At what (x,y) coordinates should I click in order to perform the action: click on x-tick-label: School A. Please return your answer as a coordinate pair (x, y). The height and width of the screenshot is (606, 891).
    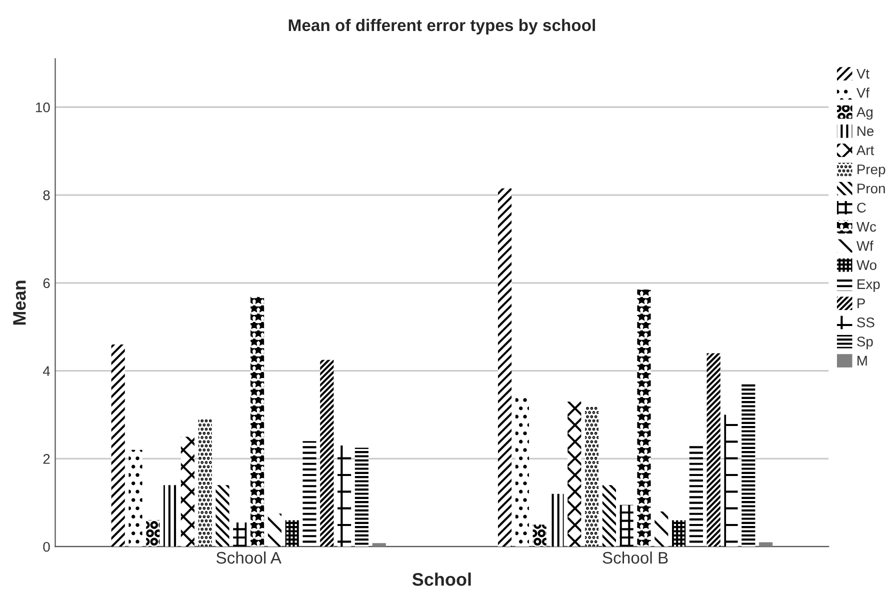
    Looking at the image, I should click on (249, 557).